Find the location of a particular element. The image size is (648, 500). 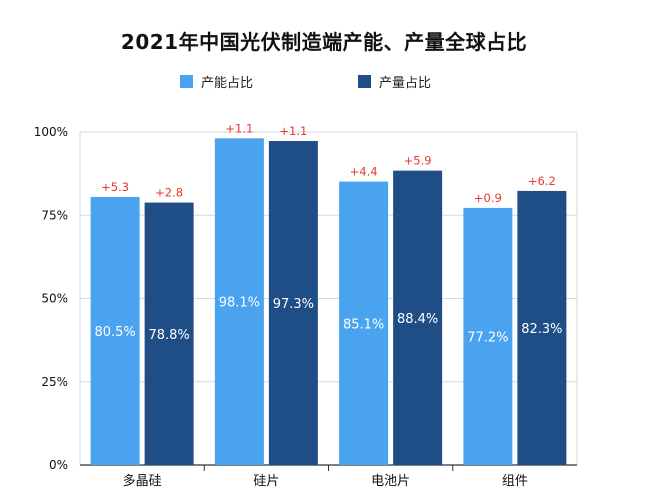

legend-item-output: 产量占比 is located at coordinates (394, 81).